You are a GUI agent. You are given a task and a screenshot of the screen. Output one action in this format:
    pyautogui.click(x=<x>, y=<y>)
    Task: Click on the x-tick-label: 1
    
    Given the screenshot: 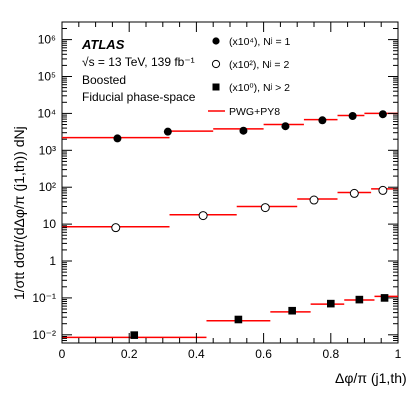 What is the action you would take?
    pyautogui.click(x=398, y=354)
    